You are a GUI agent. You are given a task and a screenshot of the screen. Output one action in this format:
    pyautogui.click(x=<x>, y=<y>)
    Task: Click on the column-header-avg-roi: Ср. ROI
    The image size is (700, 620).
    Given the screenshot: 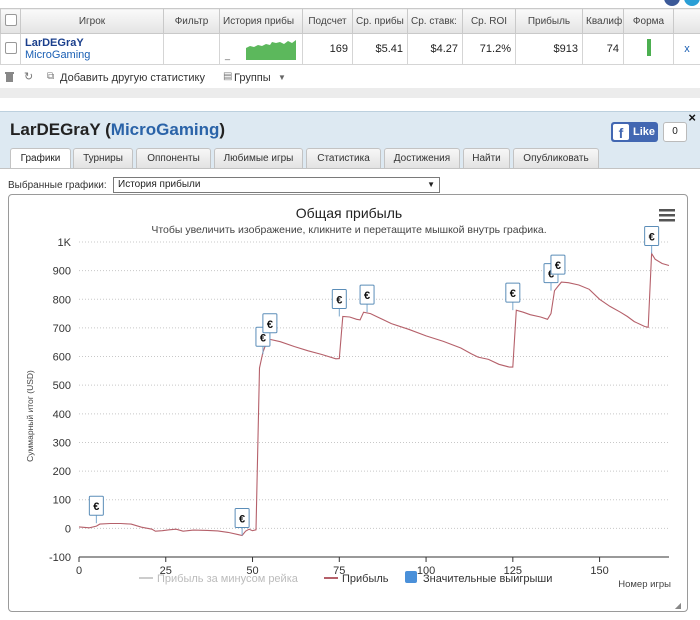 What is the action you would take?
    pyautogui.click(x=489, y=21)
    